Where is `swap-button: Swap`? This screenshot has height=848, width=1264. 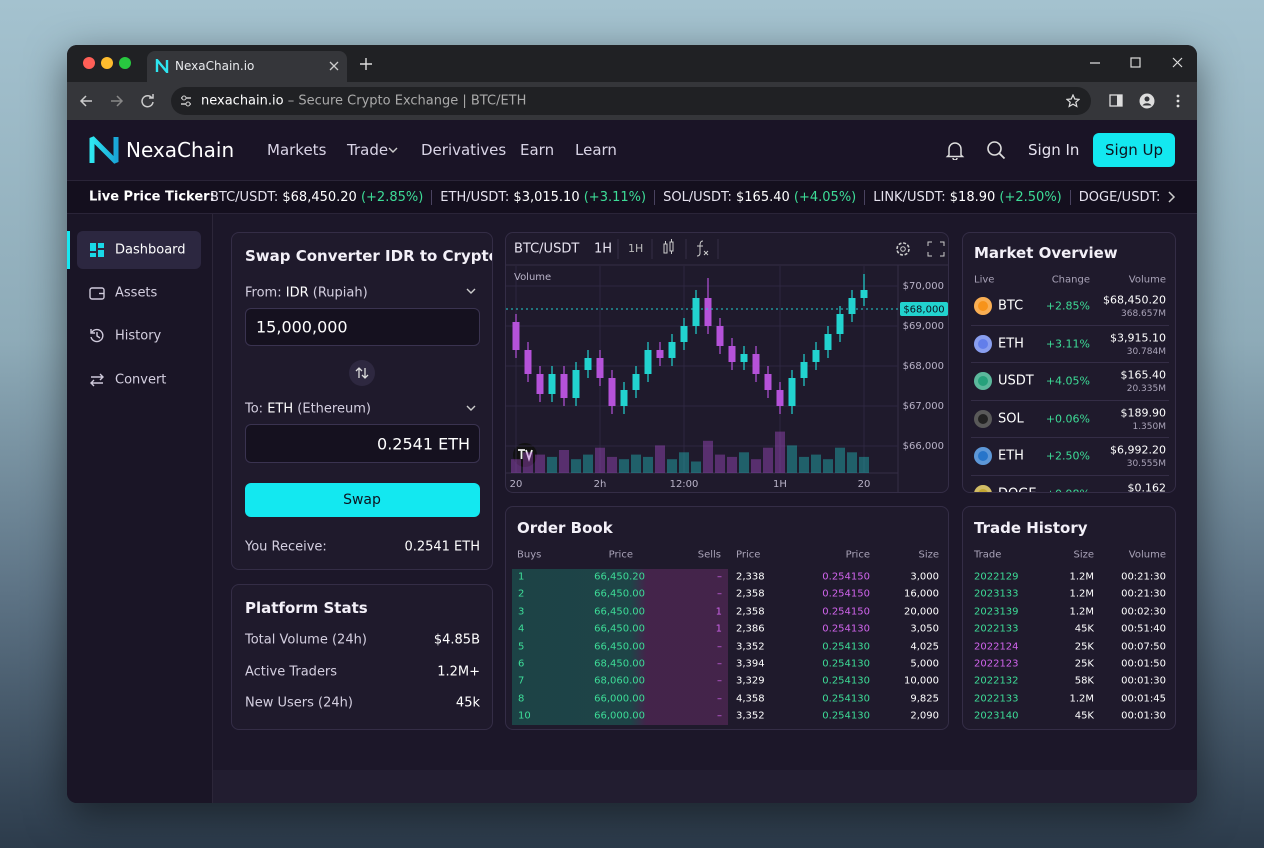
swap-button: Swap is located at coordinates (362, 500).